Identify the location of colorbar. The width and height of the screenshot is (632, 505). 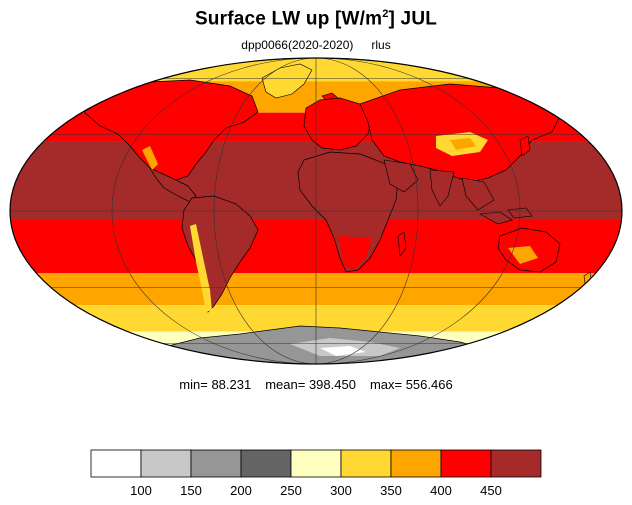
(316, 463).